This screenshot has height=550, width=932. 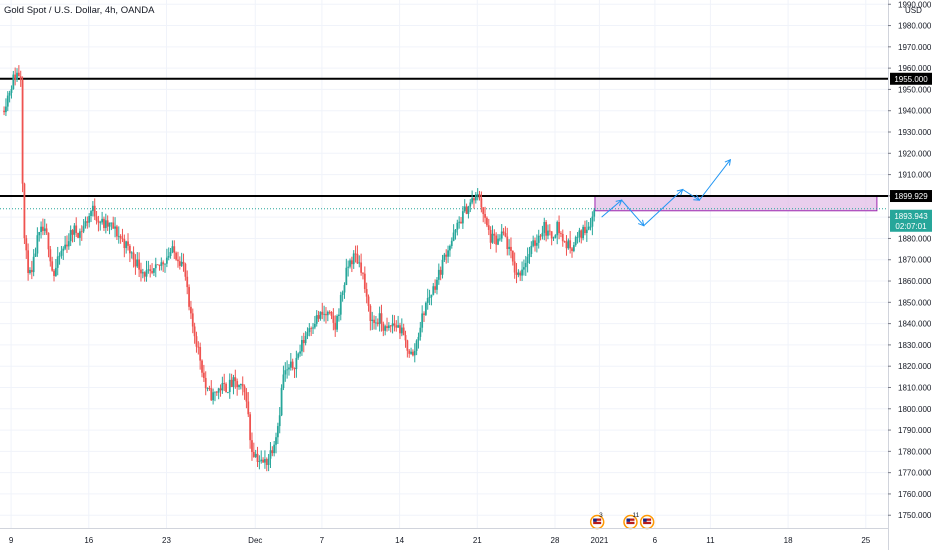 What do you see at coordinates (440, 540) in the screenshot?
I see `time-axis: 9 16 23 Dec 7 14 21 28 2021 6 11 18 25` at bounding box center [440, 540].